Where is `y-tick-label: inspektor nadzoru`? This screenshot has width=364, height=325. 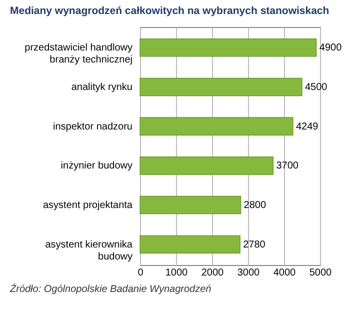
y-tick-label: inspektor nadzoru is located at coordinates (92, 126).